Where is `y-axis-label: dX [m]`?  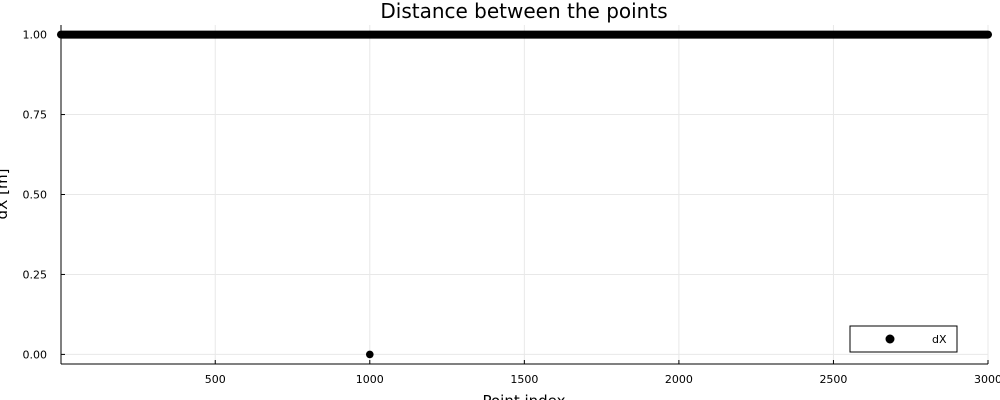 y-axis-label: dX [m] is located at coordinates (5, 194).